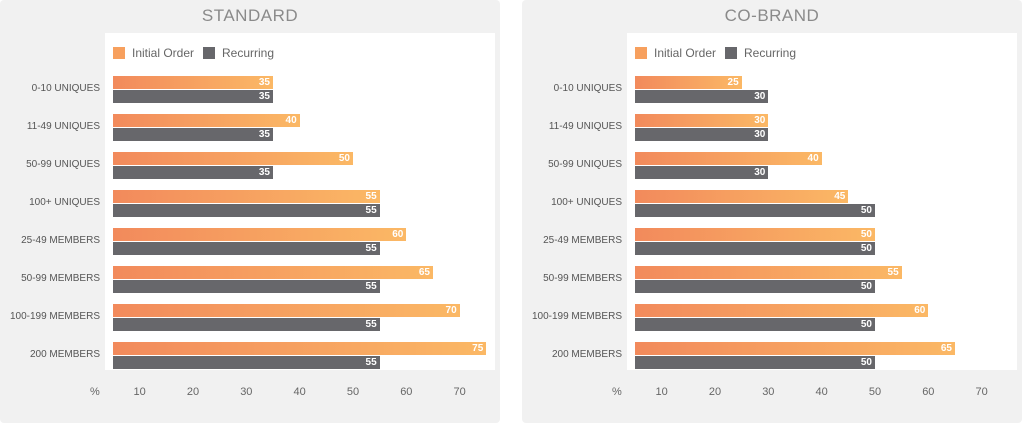  I want to click on legend-swatch-initial-order, so click(119, 53).